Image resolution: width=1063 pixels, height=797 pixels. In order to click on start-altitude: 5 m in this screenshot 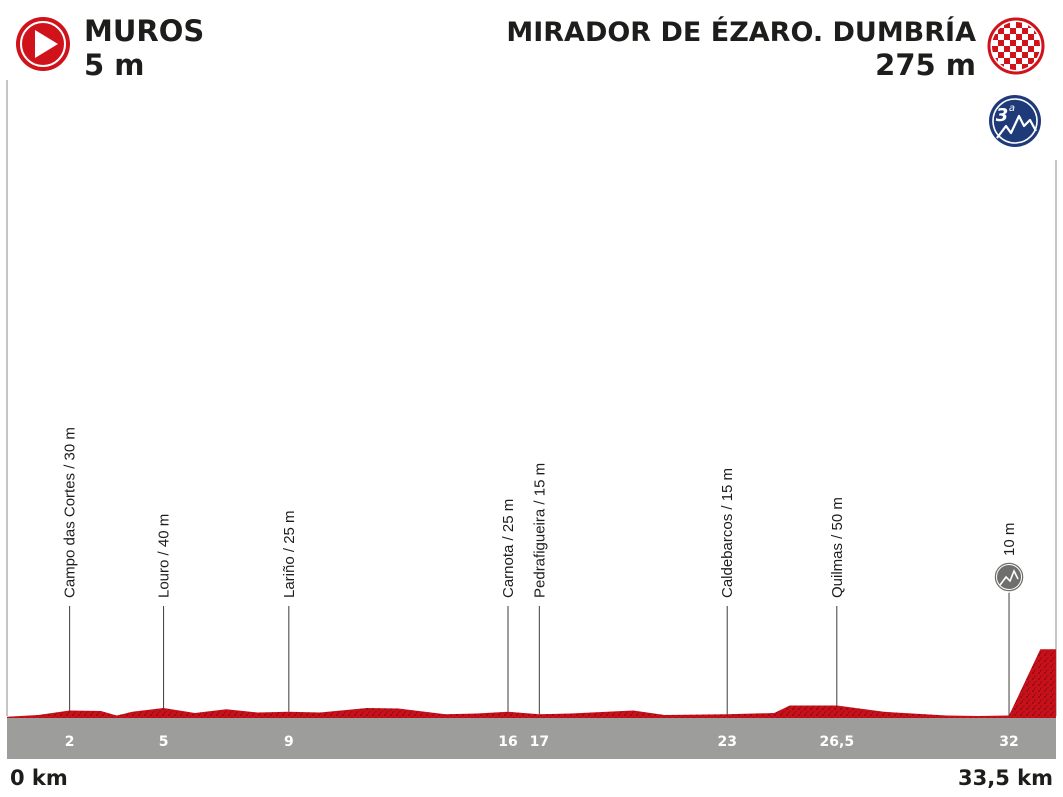, I will do `click(114, 65)`.